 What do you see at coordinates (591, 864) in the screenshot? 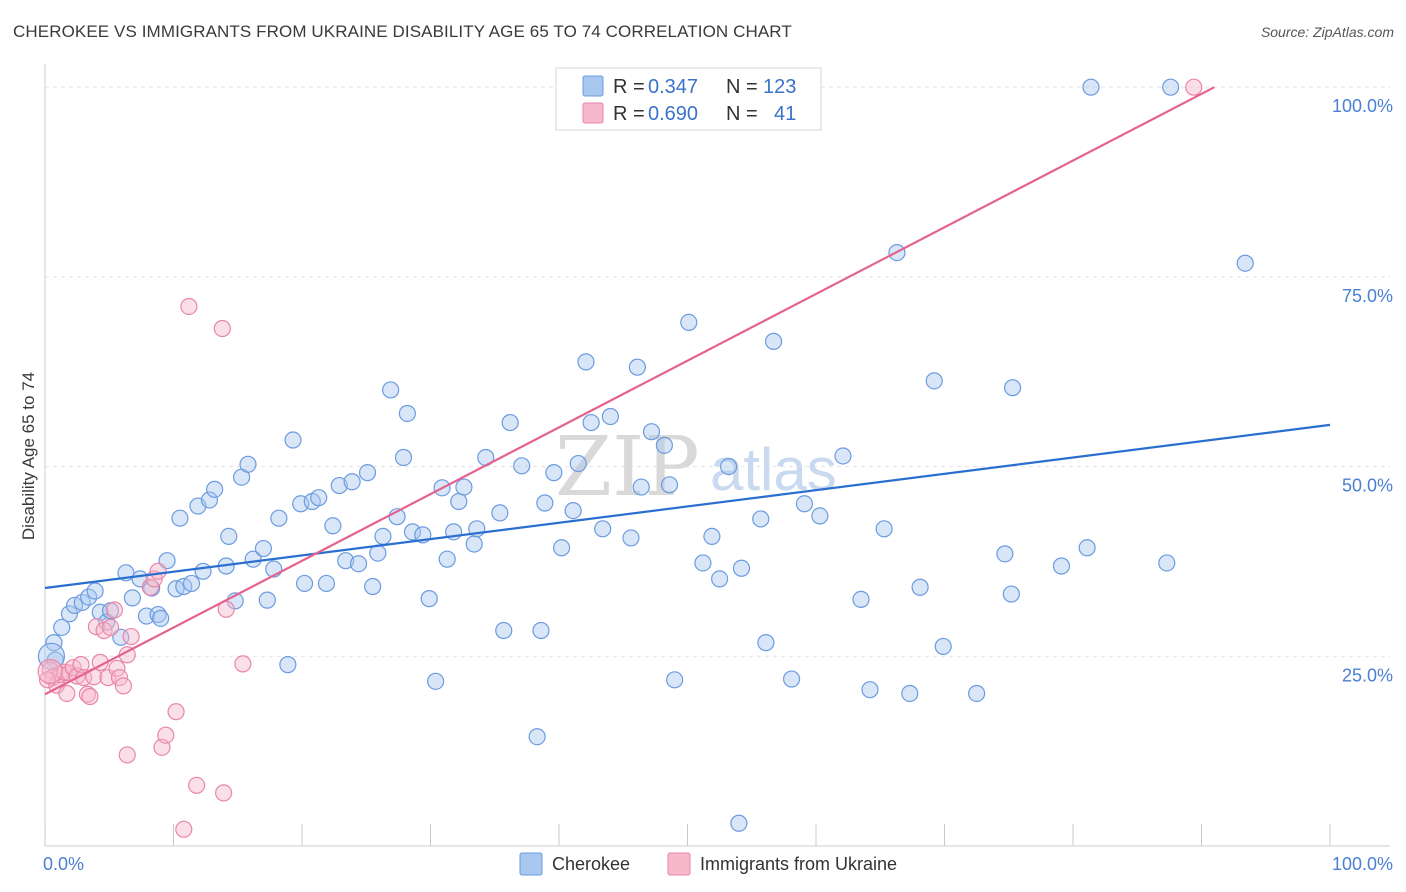
I see `series-legend-cherokee: Cherokee` at bounding box center [591, 864].